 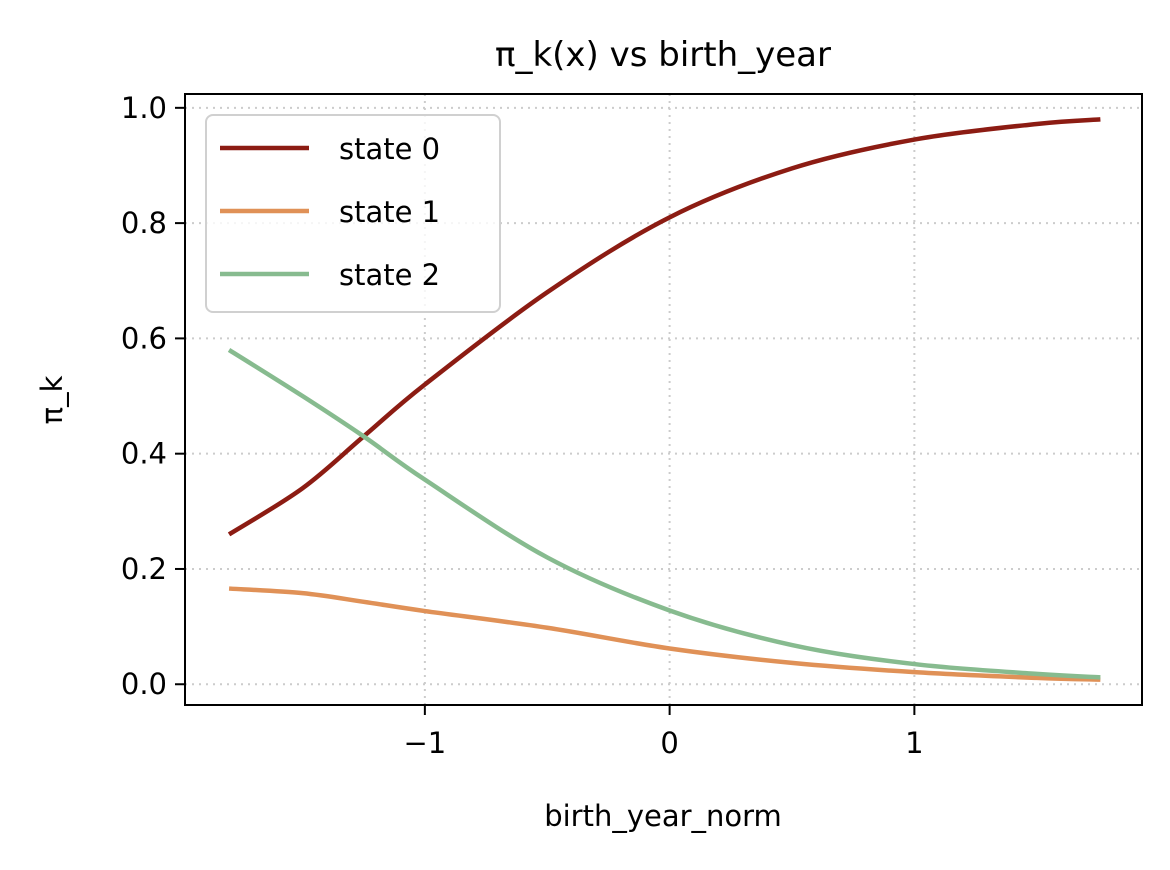 What do you see at coordinates (144, 338) in the screenshot?
I see `y-tick-label: 0.6` at bounding box center [144, 338].